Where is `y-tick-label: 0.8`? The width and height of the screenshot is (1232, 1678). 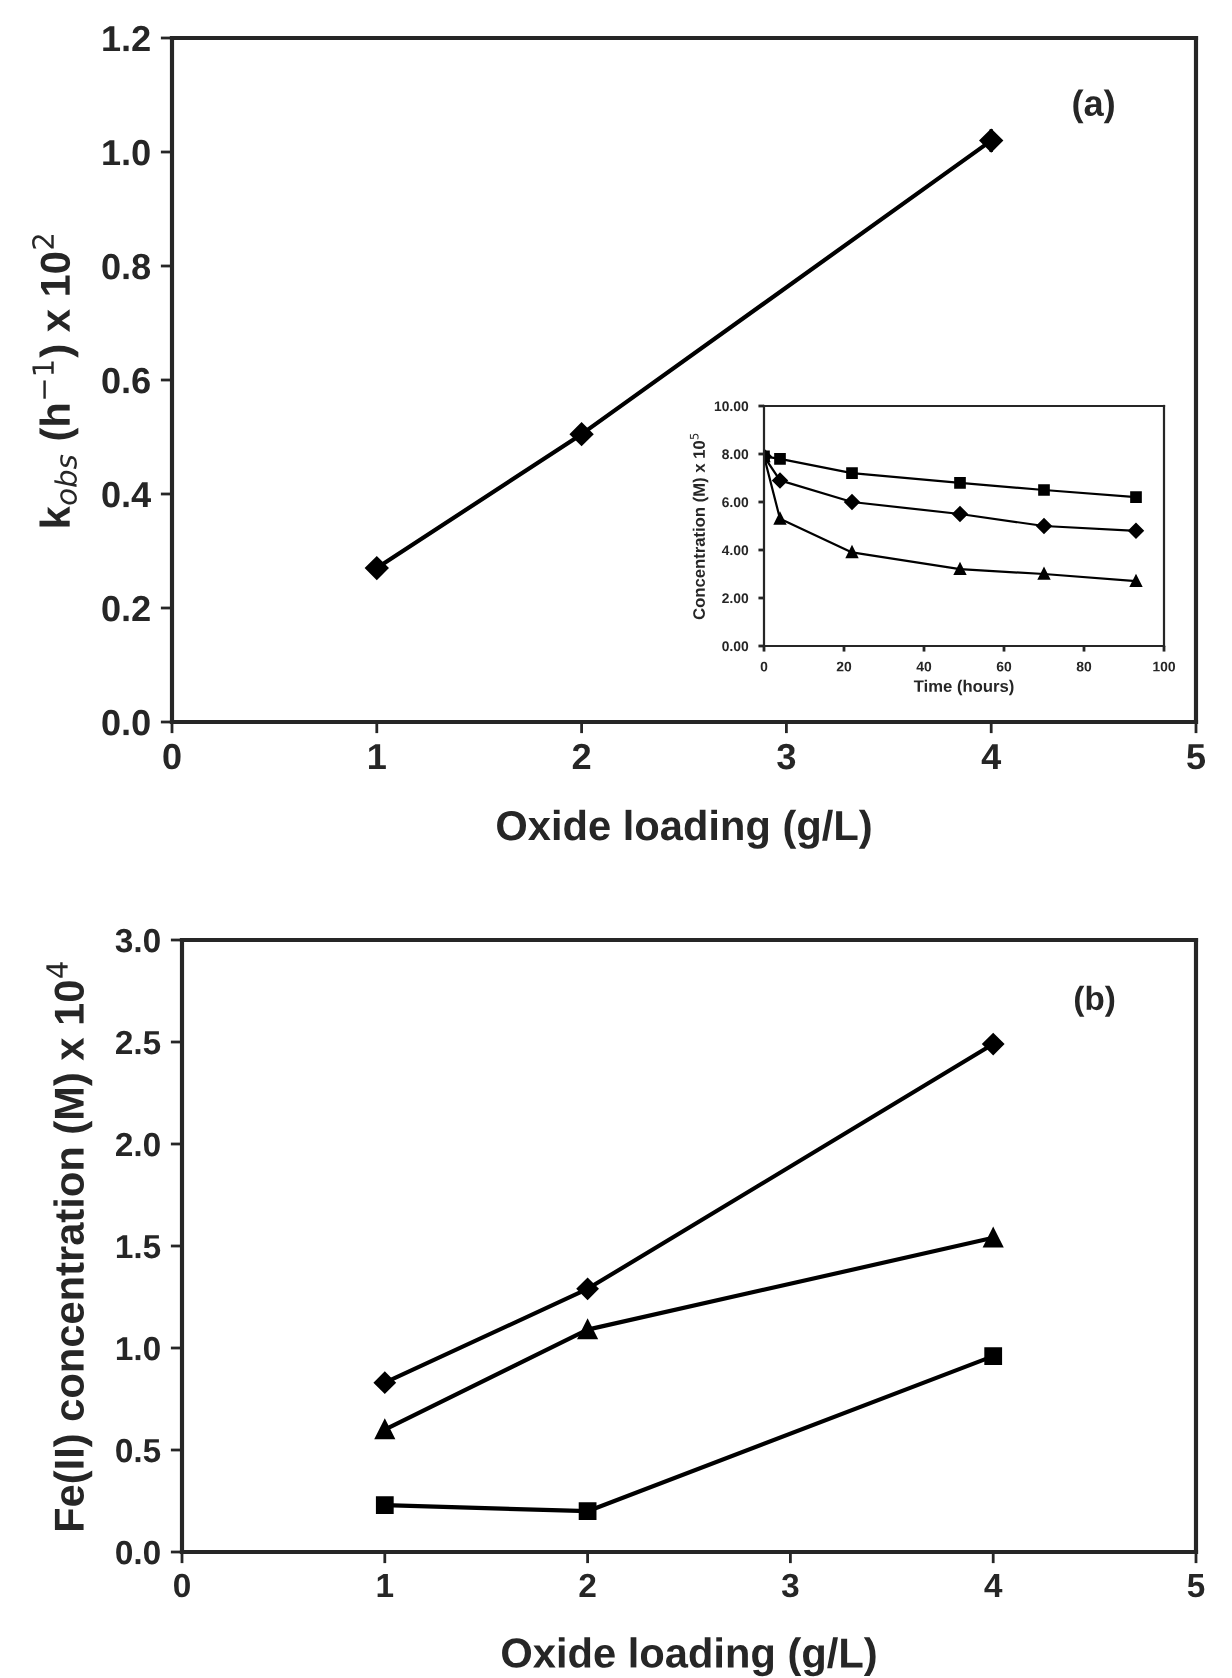
y-tick-label: 0.8 is located at coordinates (126, 266).